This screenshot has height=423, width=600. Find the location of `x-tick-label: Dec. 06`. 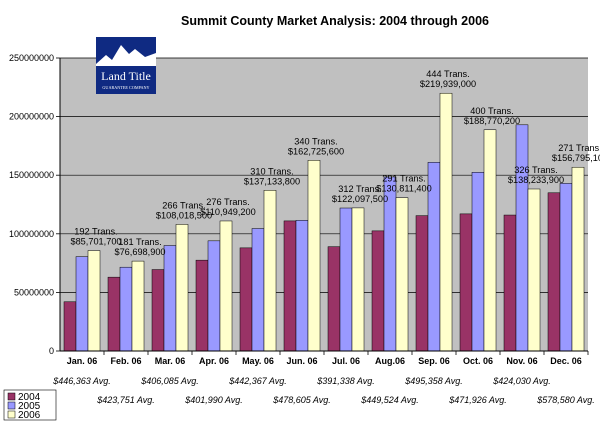

x-tick-label: Dec. 06 is located at coordinates (566, 361).